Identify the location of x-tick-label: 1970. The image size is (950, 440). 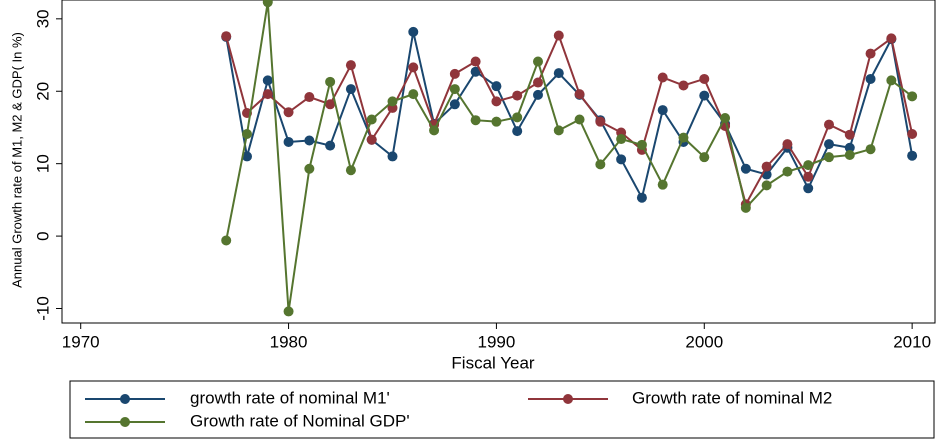
(81, 341).